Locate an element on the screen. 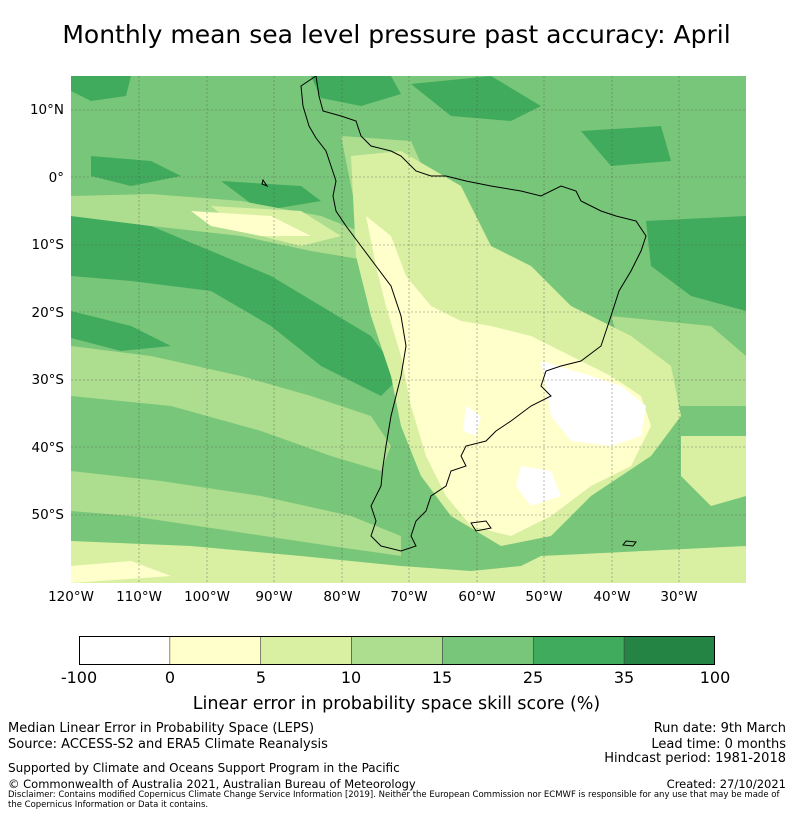  lon-tick-label: 100°W is located at coordinates (207, 597).